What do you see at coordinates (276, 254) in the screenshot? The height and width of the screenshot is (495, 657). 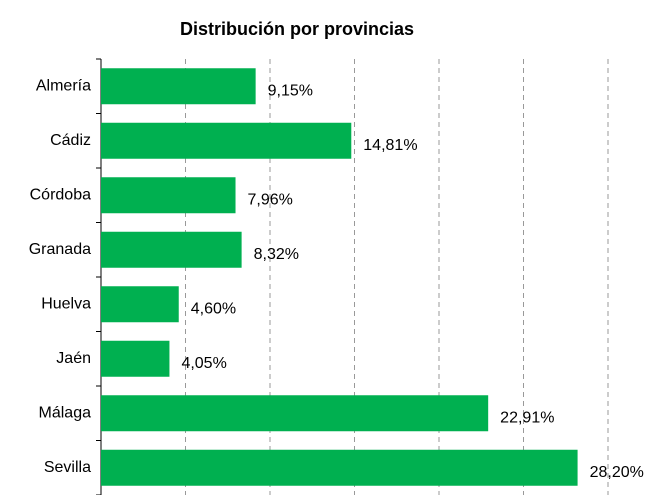 I see `data-label: 8,32%` at bounding box center [276, 254].